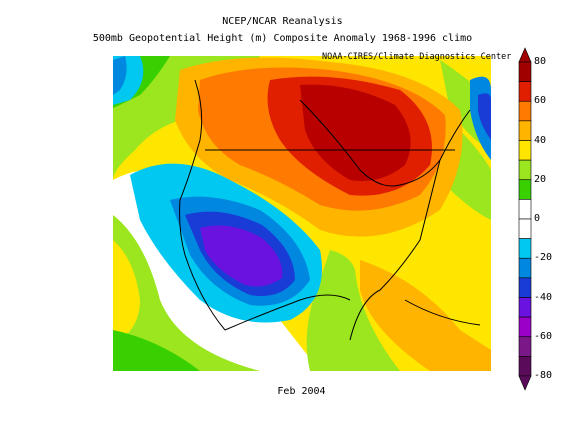  What do you see at coordinates (417, 57) in the screenshot?
I see `credit-label: NOAA-CIRES/Climate Diagnostics Center` at bounding box center [417, 57].